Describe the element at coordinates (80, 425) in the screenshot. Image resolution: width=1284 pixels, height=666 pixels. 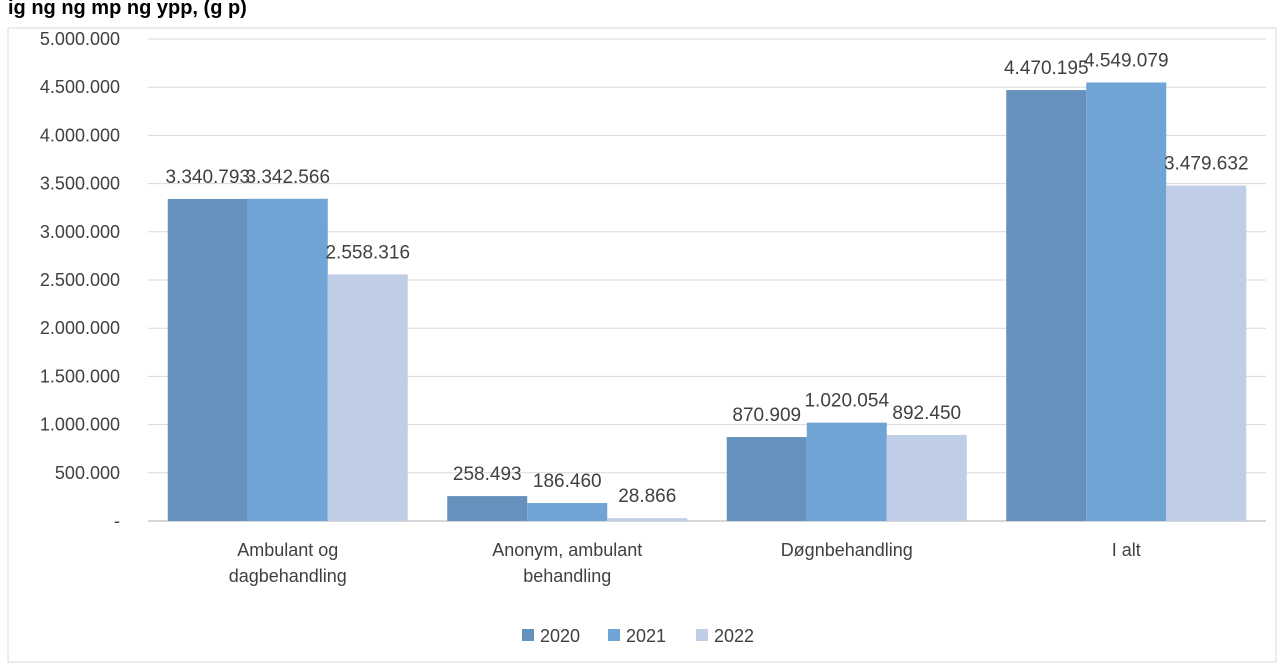
I see `y-tick-label: 1.000.000` at that location.